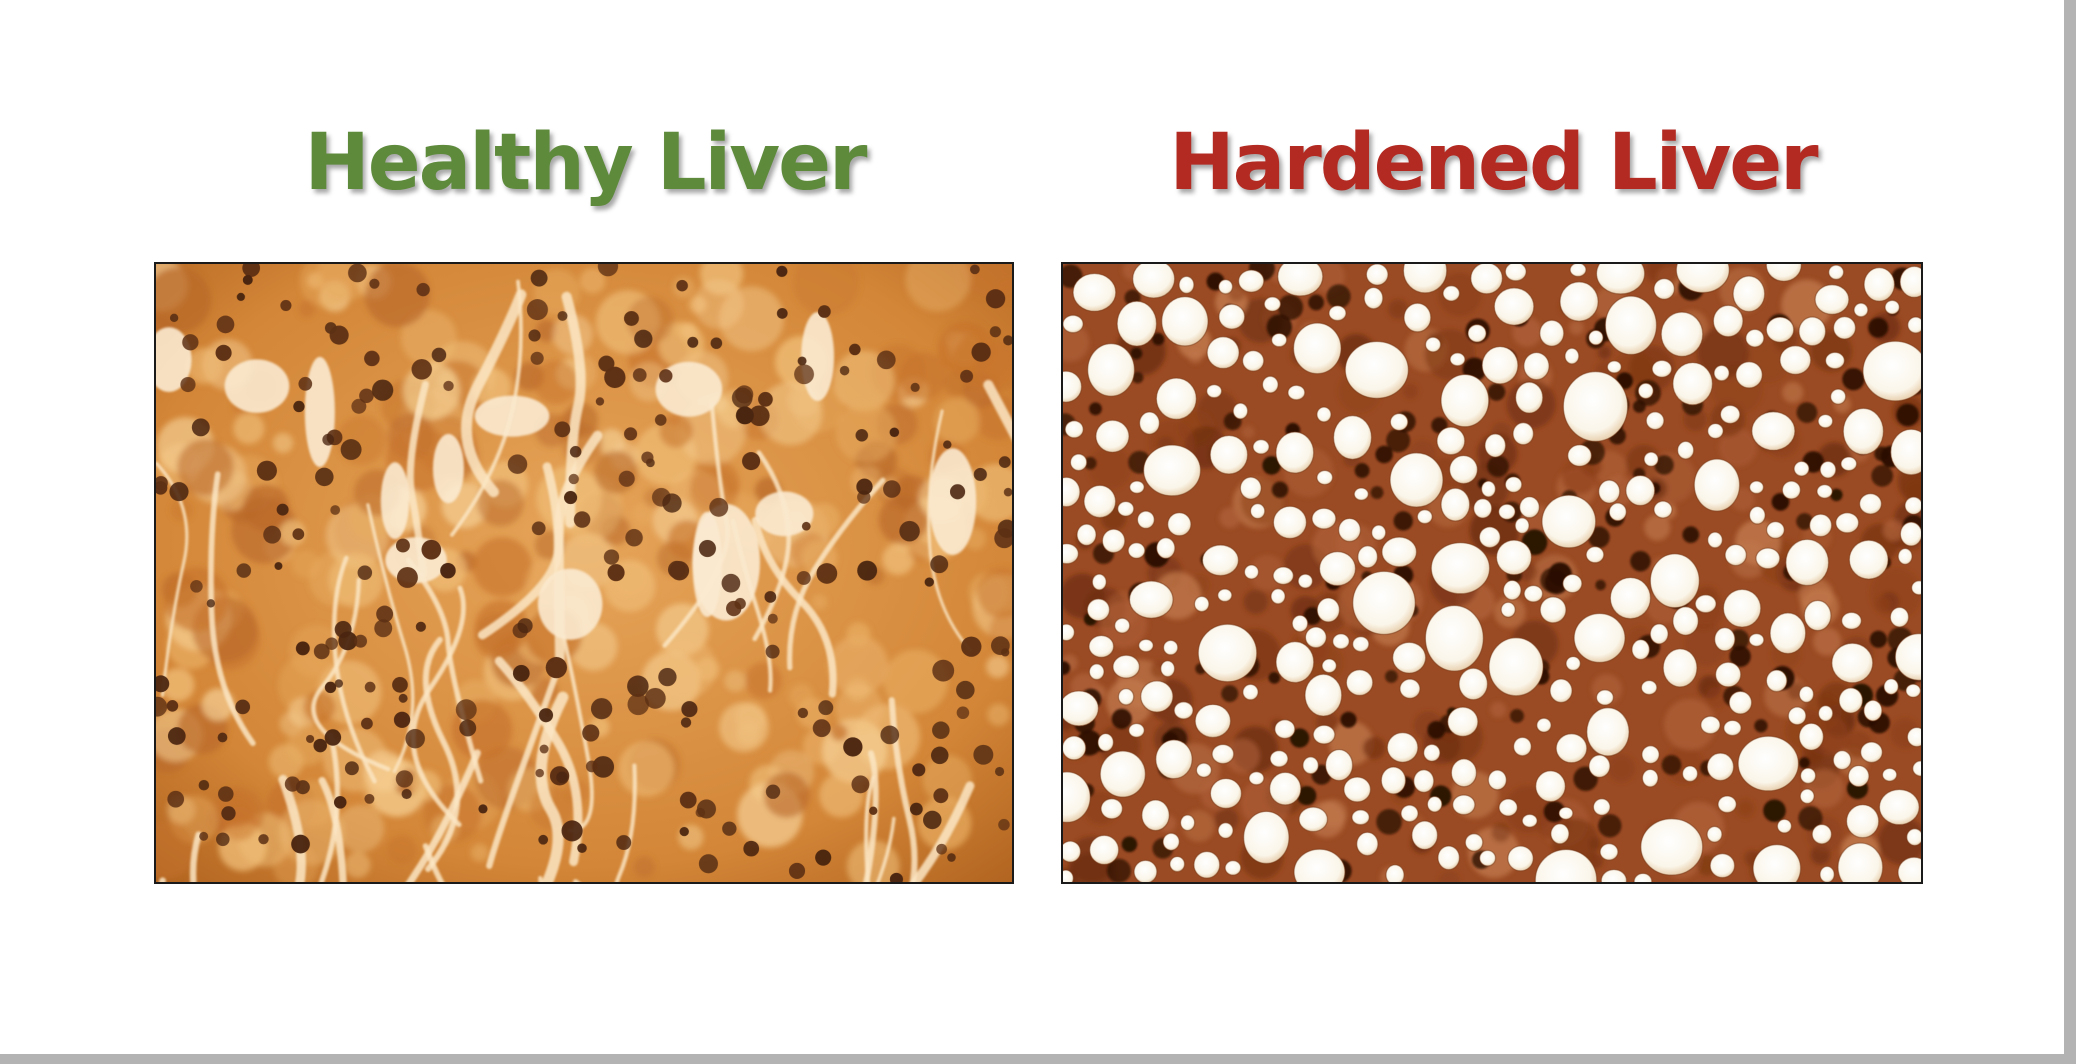 Image resolution: width=2076 pixels, height=1064 pixels. What do you see at coordinates (585, 163) in the screenshot?
I see `healthy-liver-title: Healthy Liver` at bounding box center [585, 163].